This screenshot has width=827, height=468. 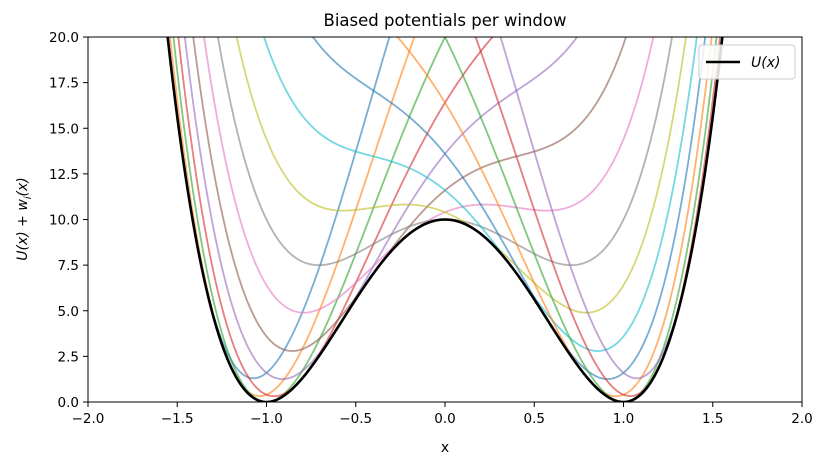 What do you see at coordinates (534, 419) in the screenshot?
I see `x-tick-label: 0.5` at bounding box center [534, 419].